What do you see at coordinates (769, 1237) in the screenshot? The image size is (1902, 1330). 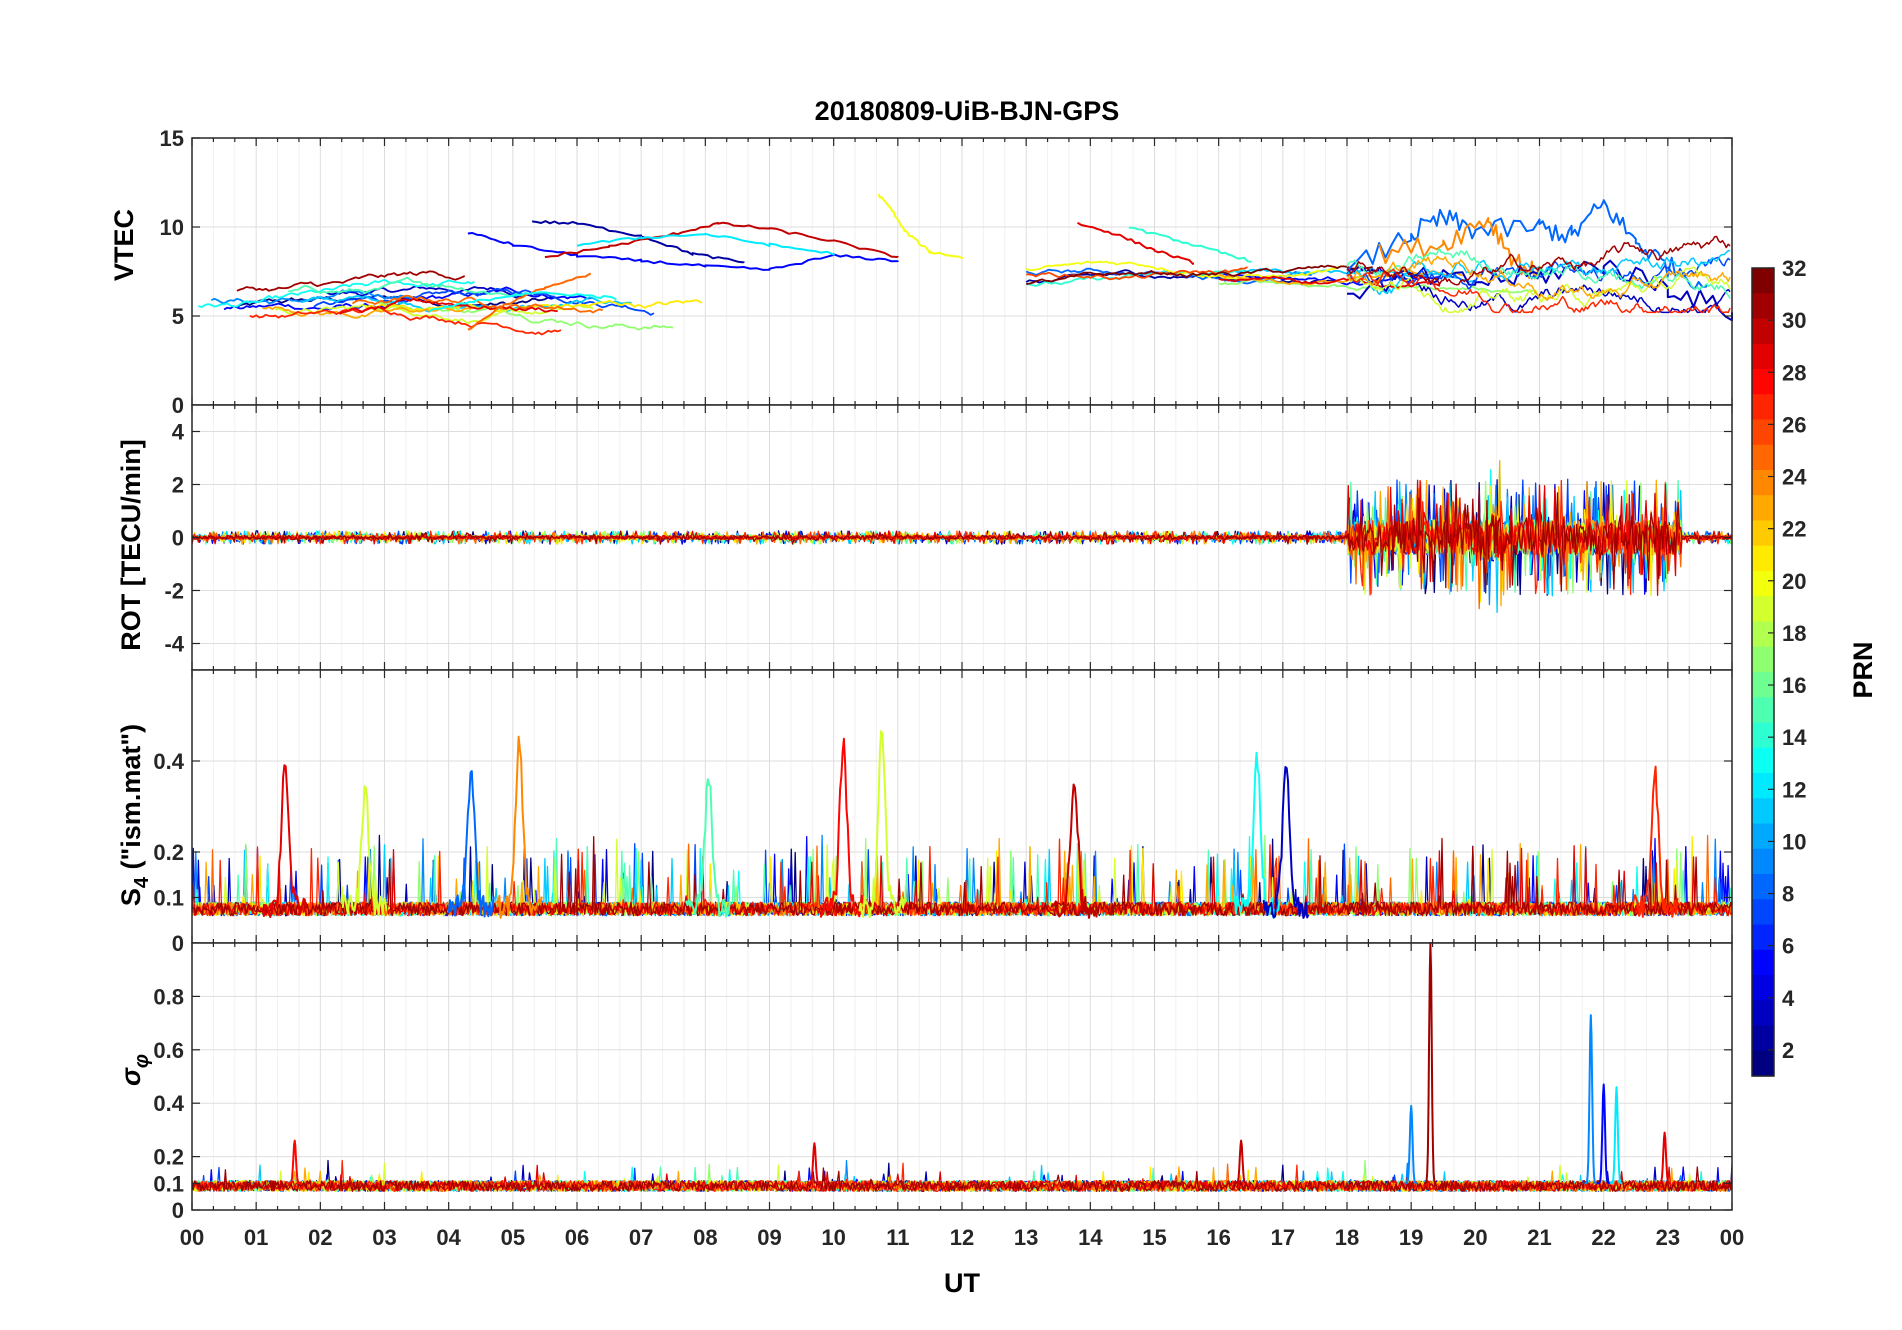 I see `x-tick-label: 09` at bounding box center [769, 1237].